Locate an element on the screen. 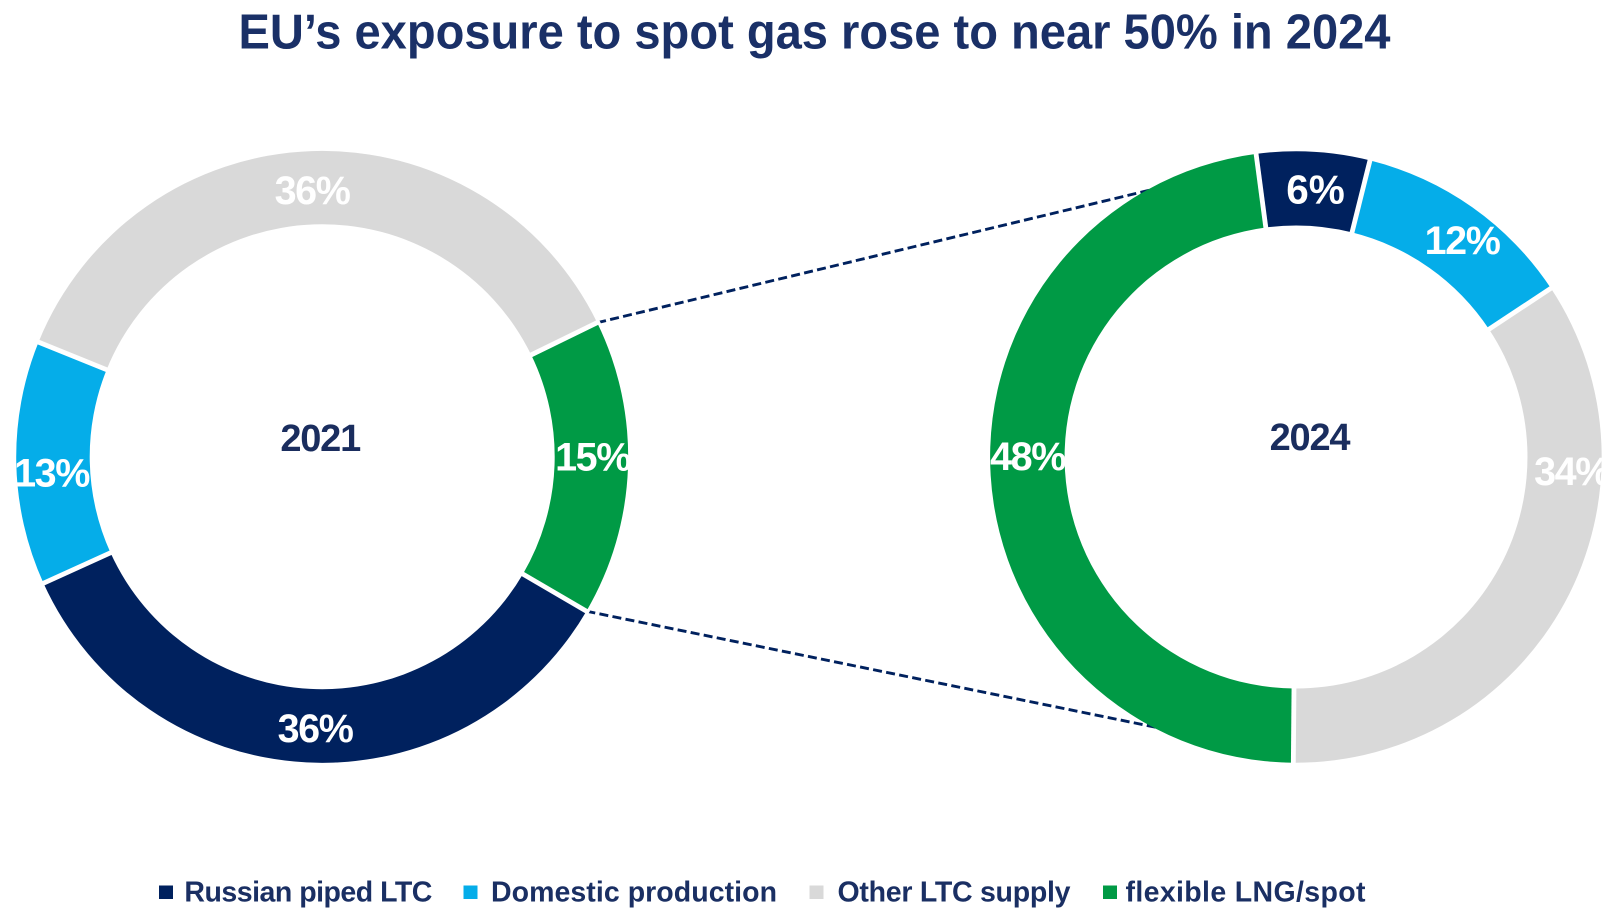 This screenshot has height=919, width=1623. svg-text: 2024 is located at coordinates (1310, 438).